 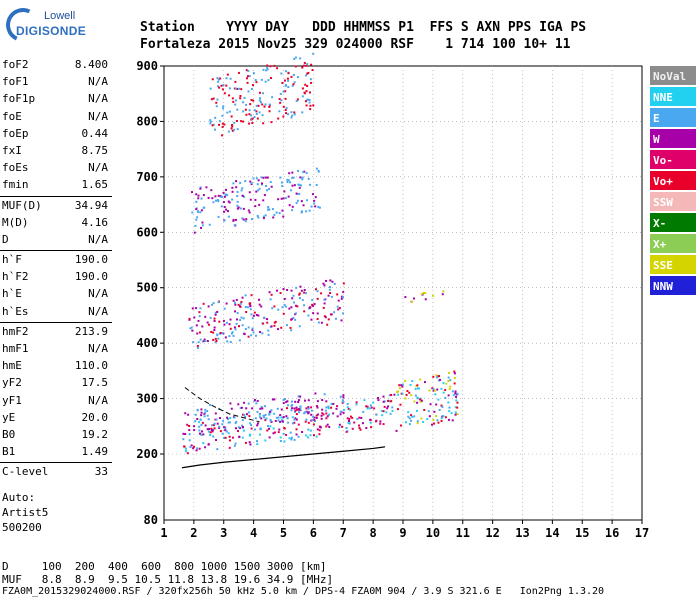 I want to click on param-name: MUF(D), so click(x=22, y=205).